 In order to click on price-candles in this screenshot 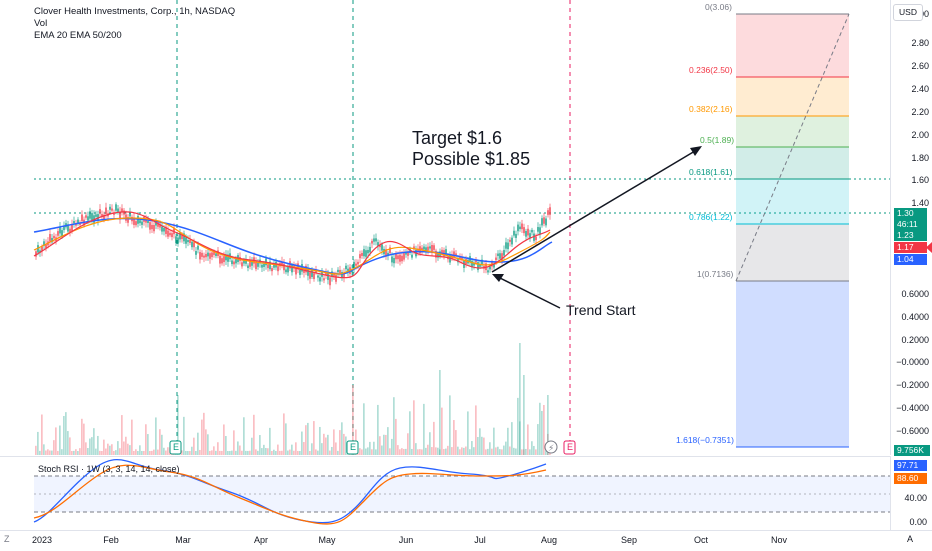, I will do `click(293, 246)`.